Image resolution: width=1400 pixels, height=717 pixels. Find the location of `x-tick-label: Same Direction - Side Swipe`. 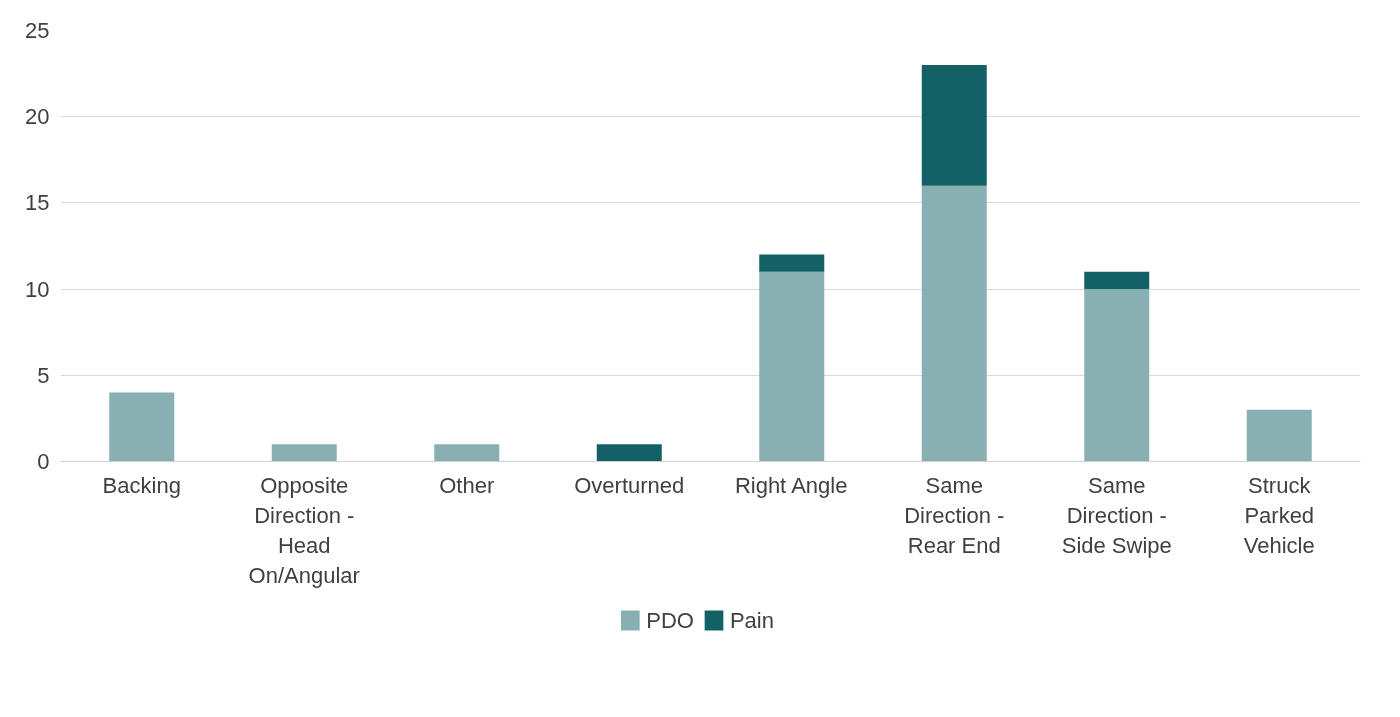

x-tick-label: Same Direction - Side Swipe is located at coordinates (1116, 515).